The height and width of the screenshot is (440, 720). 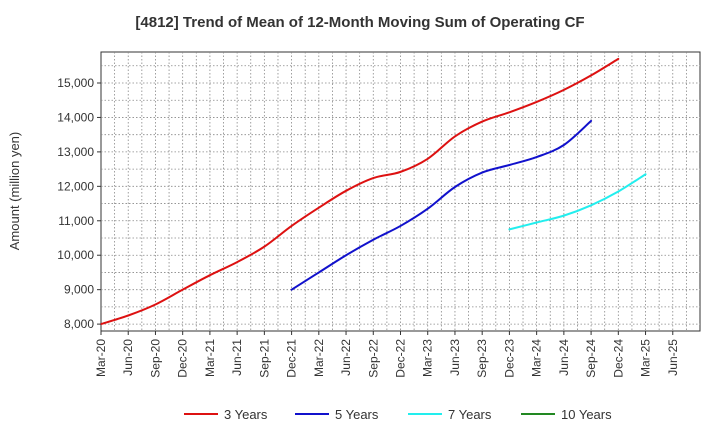 What do you see at coordinates (14, 191) in the screenshot?
I see `y-axis-label: Amount (million yen)` at bounding box center [14, 191].